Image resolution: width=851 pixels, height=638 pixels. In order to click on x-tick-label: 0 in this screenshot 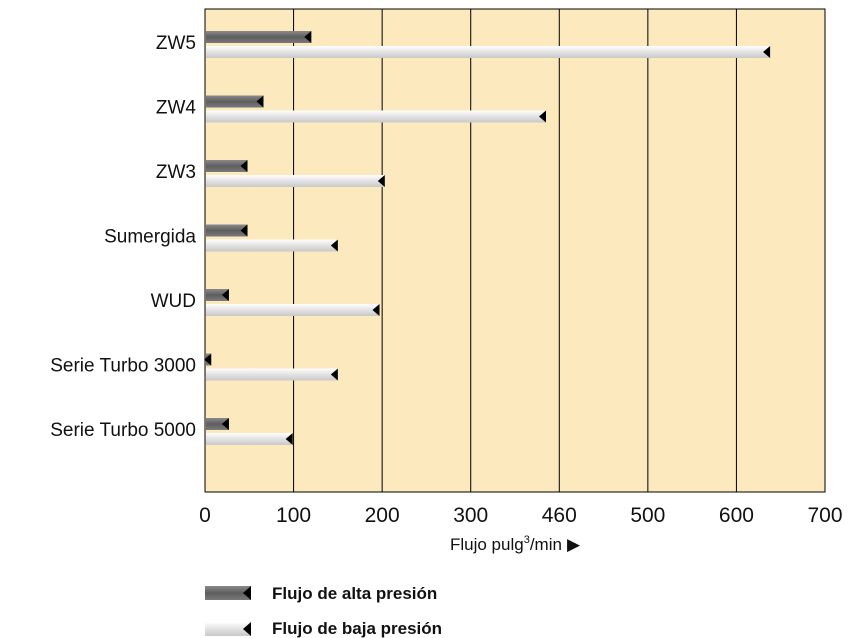, I will do `click(205, 515)`.